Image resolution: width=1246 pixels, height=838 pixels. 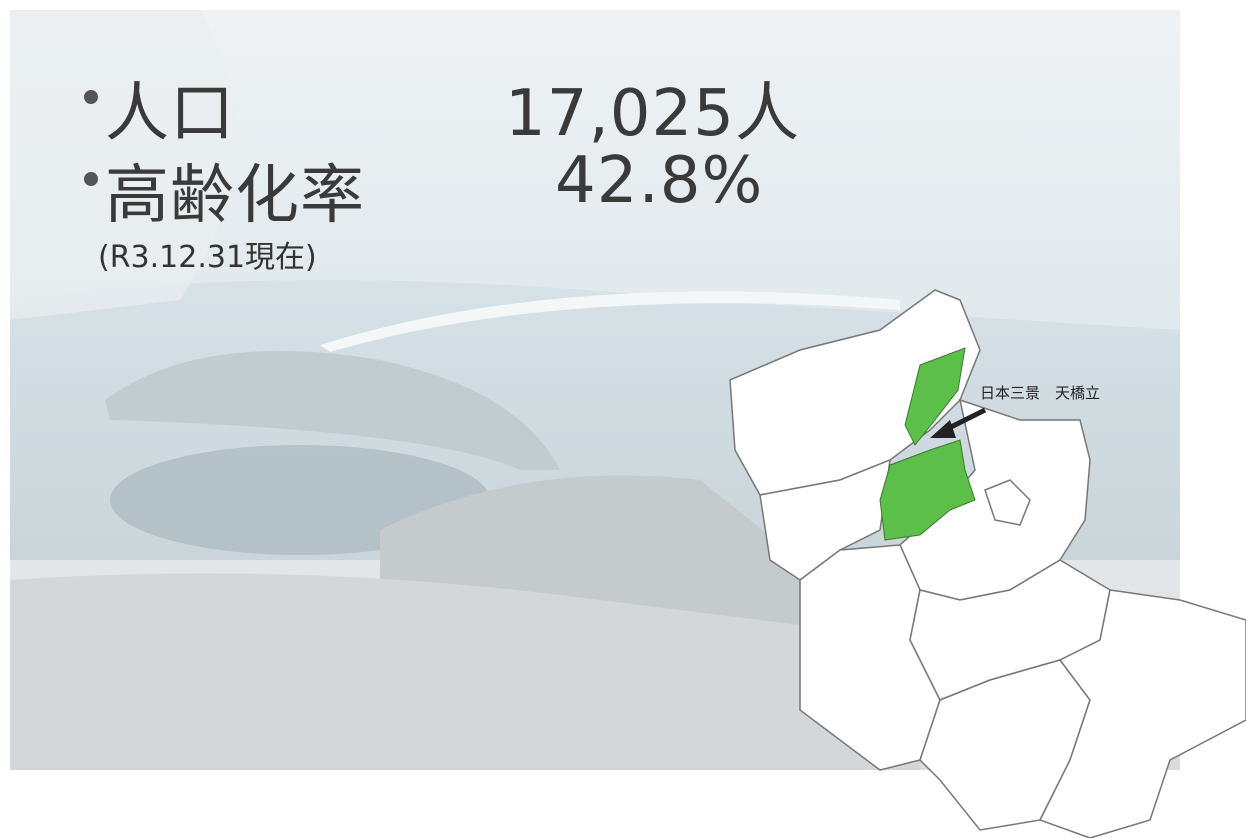 I want to click on stat-label: 高齢化率, so click(x=235, y=196).